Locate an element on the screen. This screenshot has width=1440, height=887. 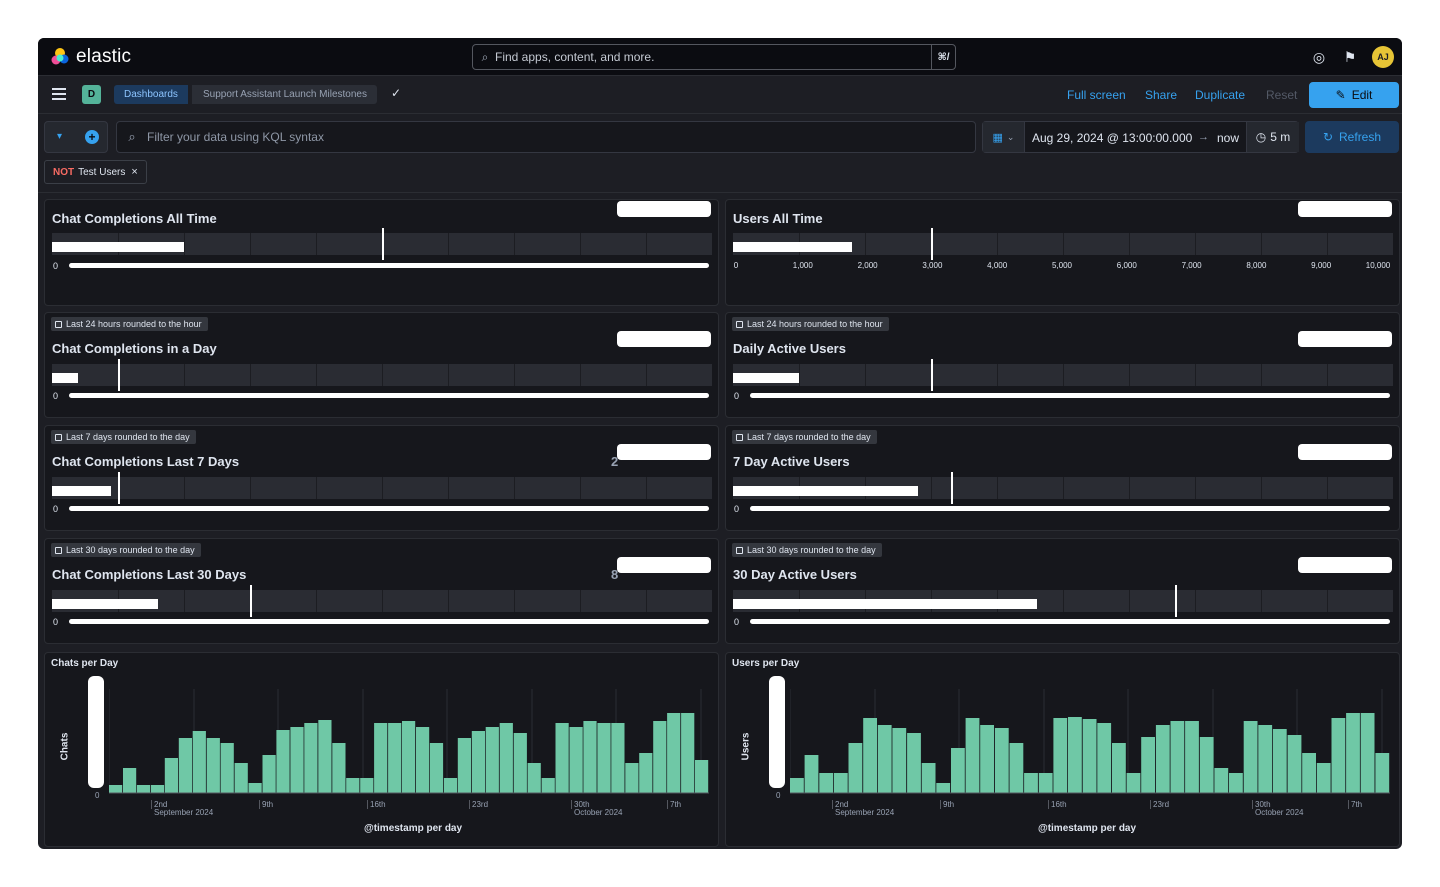
user-avatar: AJ is located at coordinates (1383, 57).